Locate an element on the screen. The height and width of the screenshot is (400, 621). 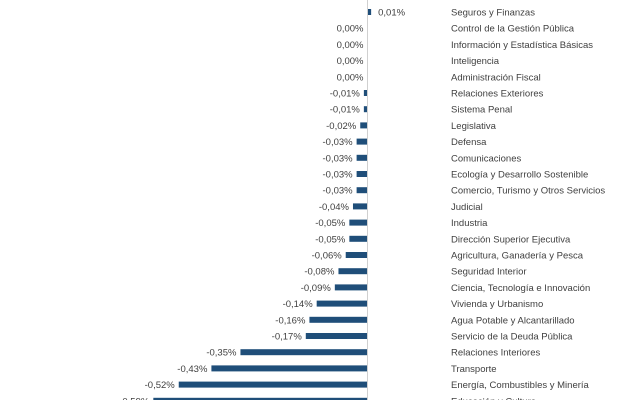
category-label: Transporte is located at coordinates (474, 369).